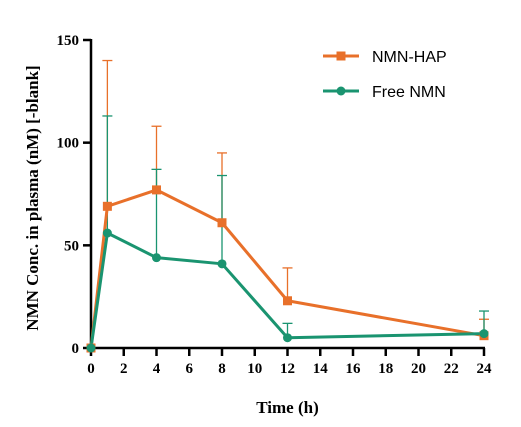 This screenshot has height=427, width=521. I want to click on x-tick-label-6: 6, so click(190, 369).